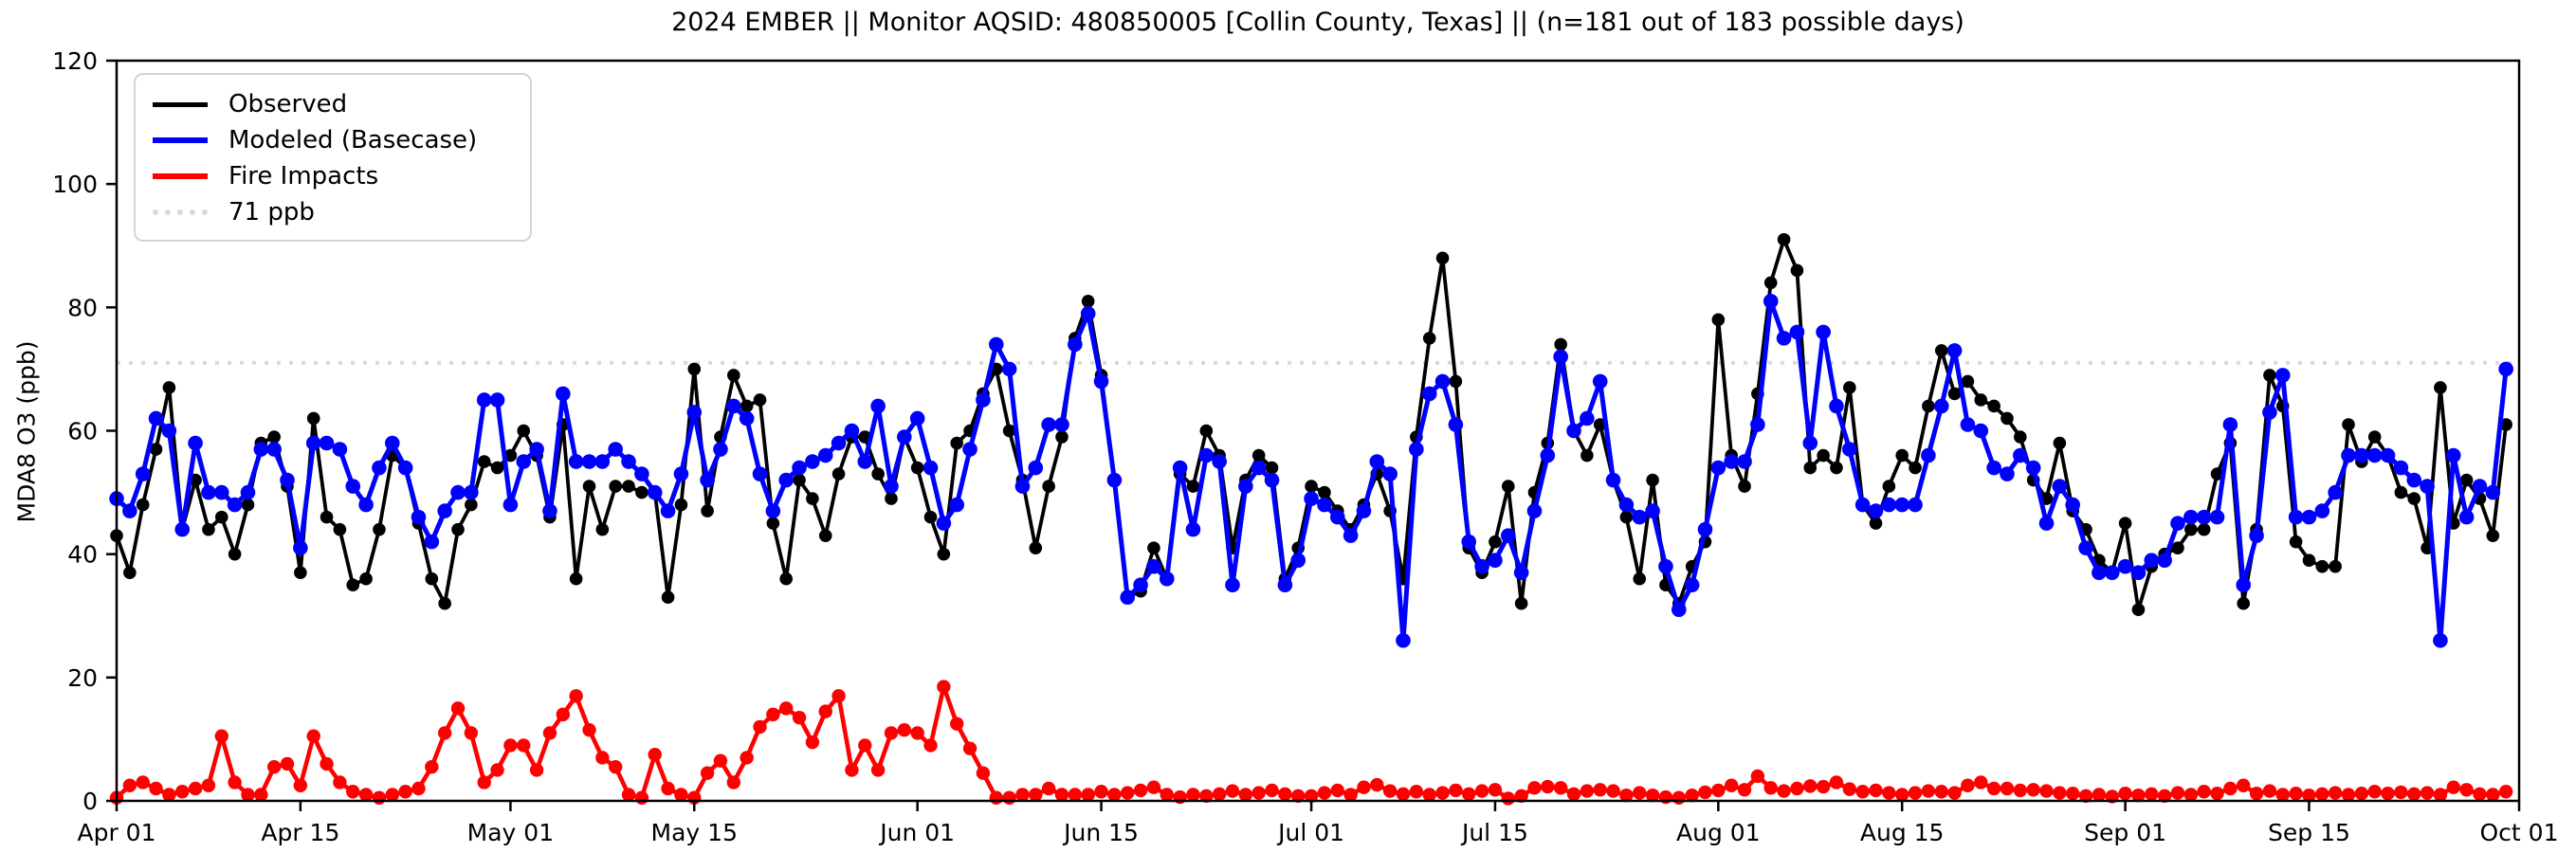 This screenshot has width=2576, height=853. What do you see at coordinates (1310, 832) in the screenshot?
I see `x-tick-label: Jul 01` at bounding box center [1310, 832].